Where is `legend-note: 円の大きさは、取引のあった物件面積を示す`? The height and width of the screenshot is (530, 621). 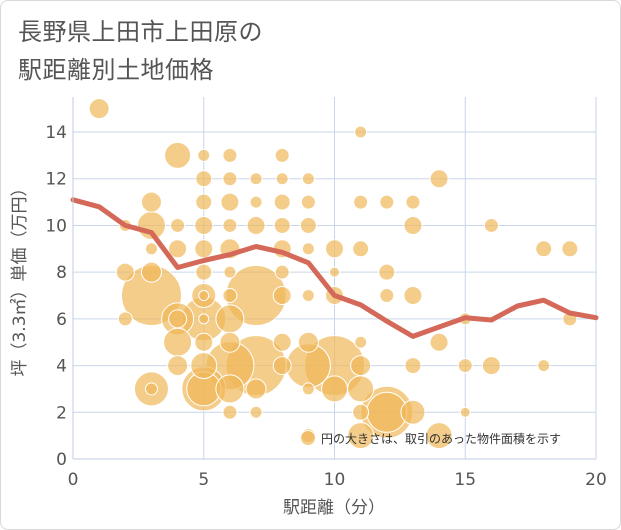
legend-note: 円の大きさは、取引のあった物件面積を示す is located at coordinates (430, 438).